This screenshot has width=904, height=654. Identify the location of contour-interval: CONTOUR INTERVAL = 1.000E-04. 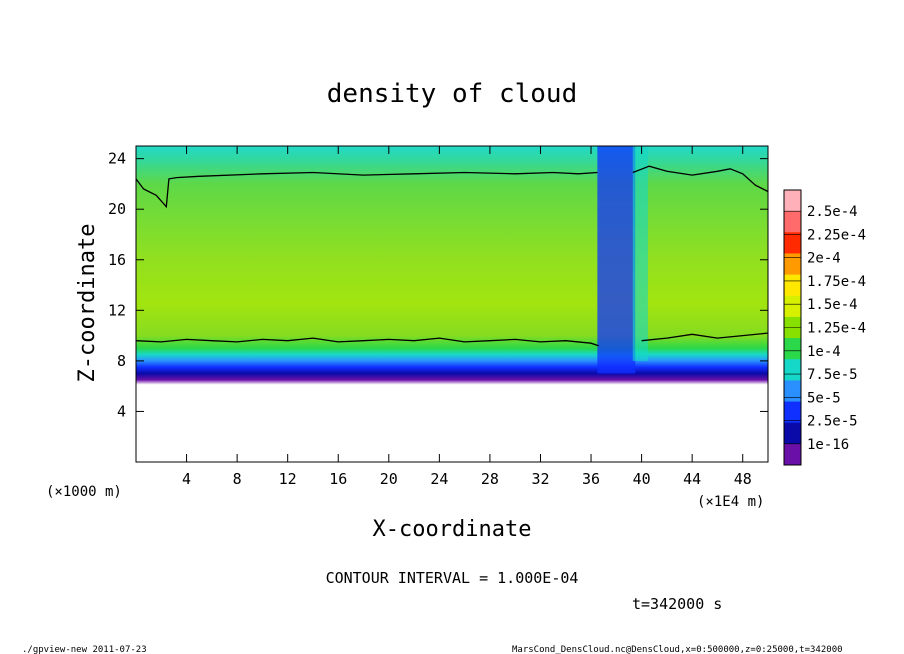
(452, 578).